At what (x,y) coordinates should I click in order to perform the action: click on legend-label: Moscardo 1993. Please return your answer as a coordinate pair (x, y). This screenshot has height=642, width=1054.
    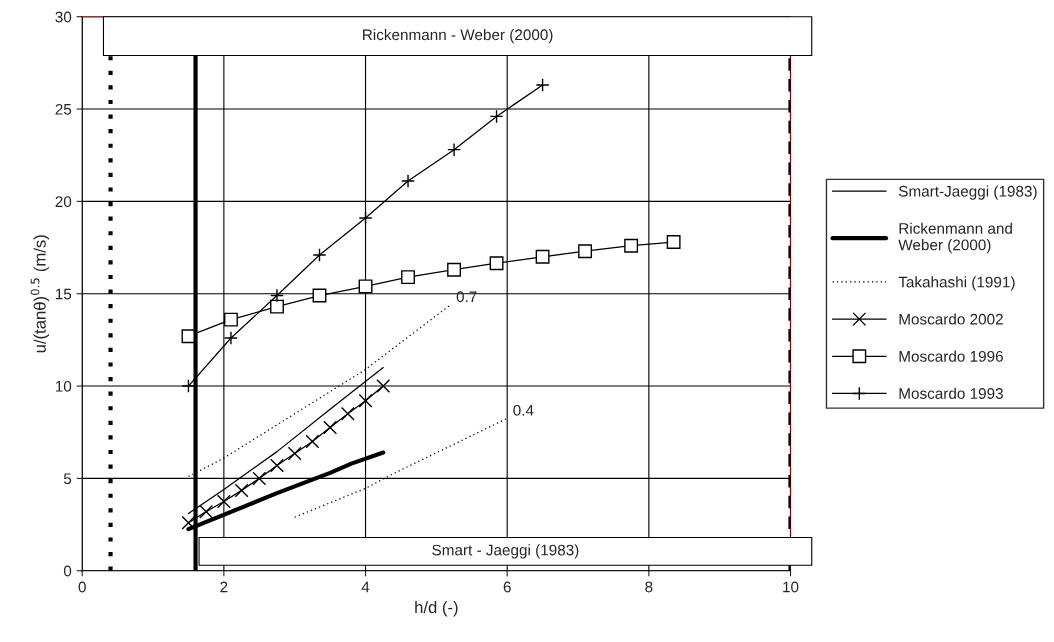
    Looking at the image, I should click on (951, 393).